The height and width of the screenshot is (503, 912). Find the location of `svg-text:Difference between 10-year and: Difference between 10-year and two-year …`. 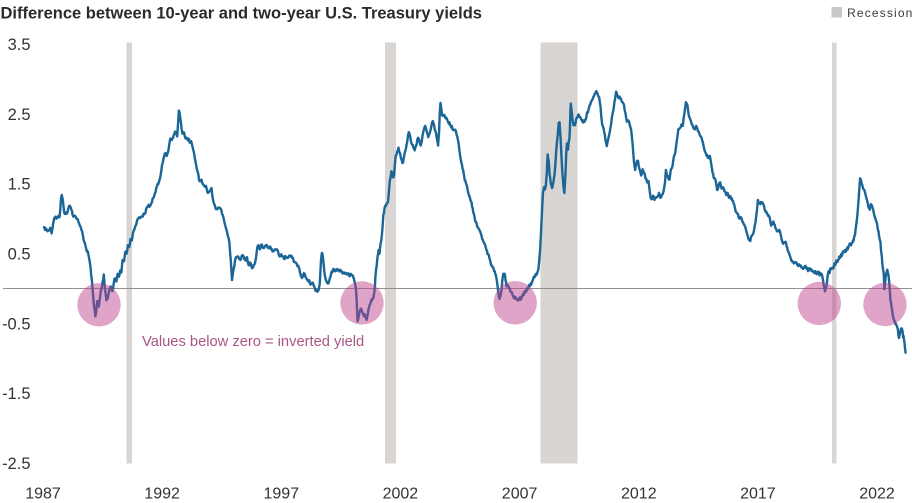

svg-text:Difference between 10-year and: Difference between 10-year and two-year … is located at coordinates (241, 14).